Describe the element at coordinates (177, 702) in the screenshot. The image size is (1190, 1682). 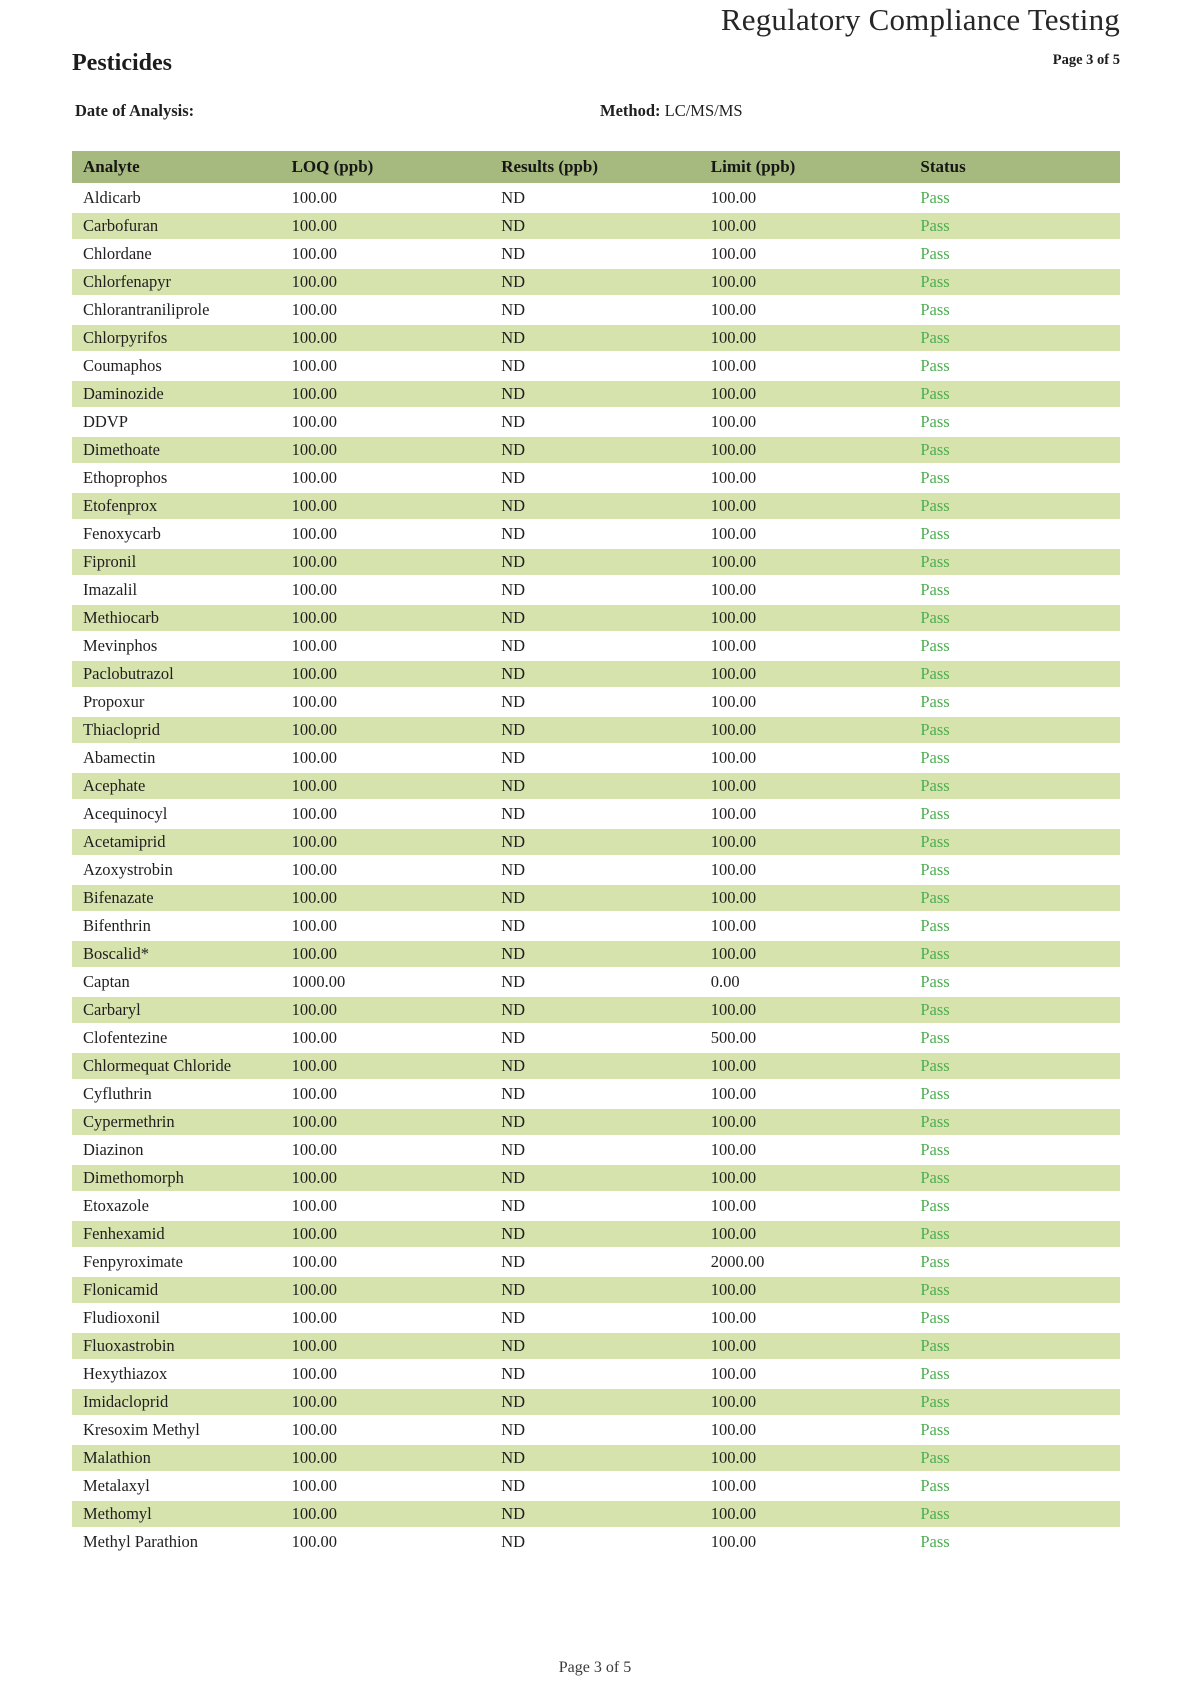
I see `analyte-cell: Propoxur` at that location.